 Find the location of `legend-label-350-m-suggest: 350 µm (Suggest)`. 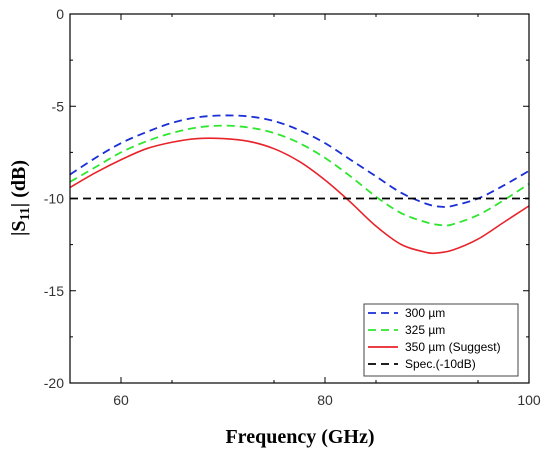

legend-label-350-m-suggest: 350 µm (Suggest) is located at coordinates (453, 347).